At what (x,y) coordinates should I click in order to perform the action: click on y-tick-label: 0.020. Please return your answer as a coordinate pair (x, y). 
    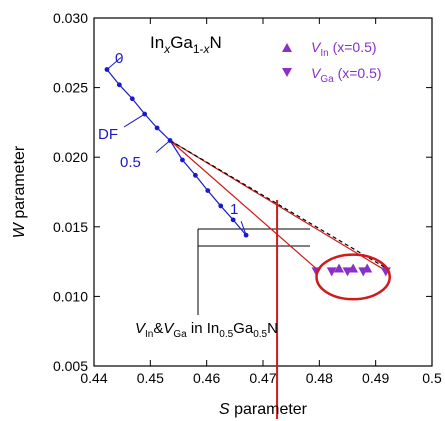
    Looking at the image, I should click on (70, 157).